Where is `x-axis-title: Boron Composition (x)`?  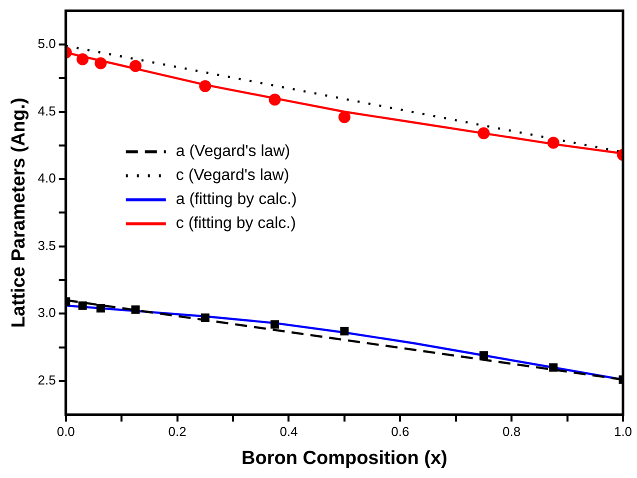
x-axis-title: Boron Composition (x) is located at coordinates (345, 458).